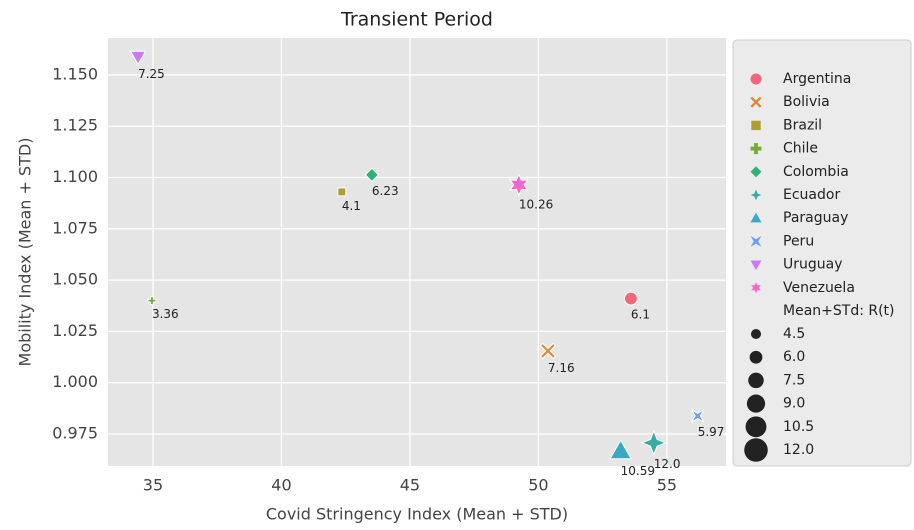 The width and height of the screenshot is (914, 530). Describe the element at coordinates (75, 381) in the screenshot. I see `y-tick-label: 1.000` at that location.